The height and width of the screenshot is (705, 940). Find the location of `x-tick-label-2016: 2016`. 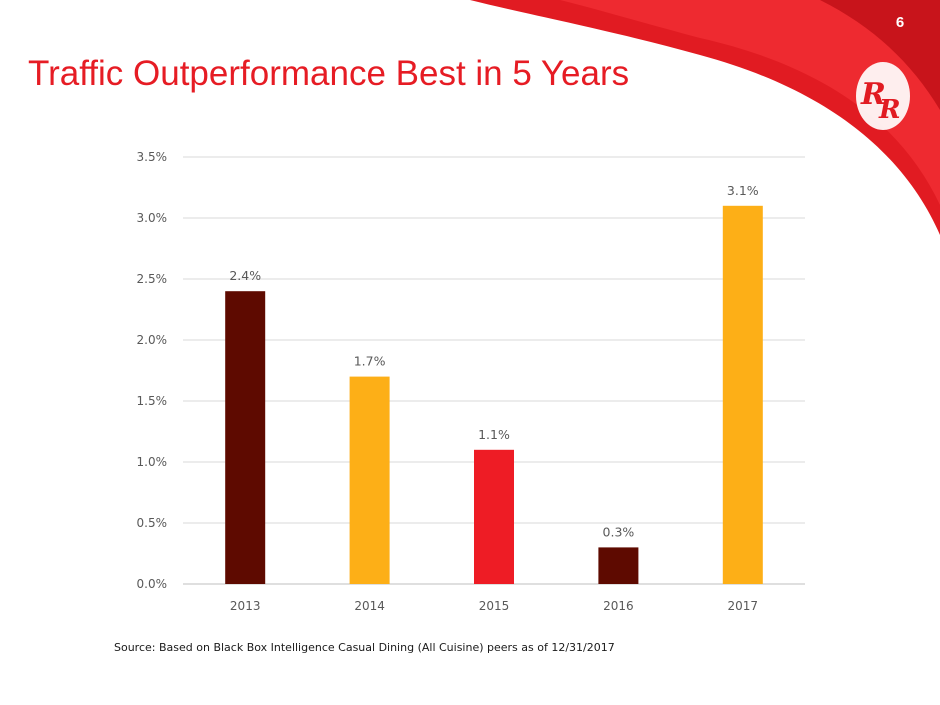

x-tick-label-2016: 2016 is located at coordinates (618, 606).